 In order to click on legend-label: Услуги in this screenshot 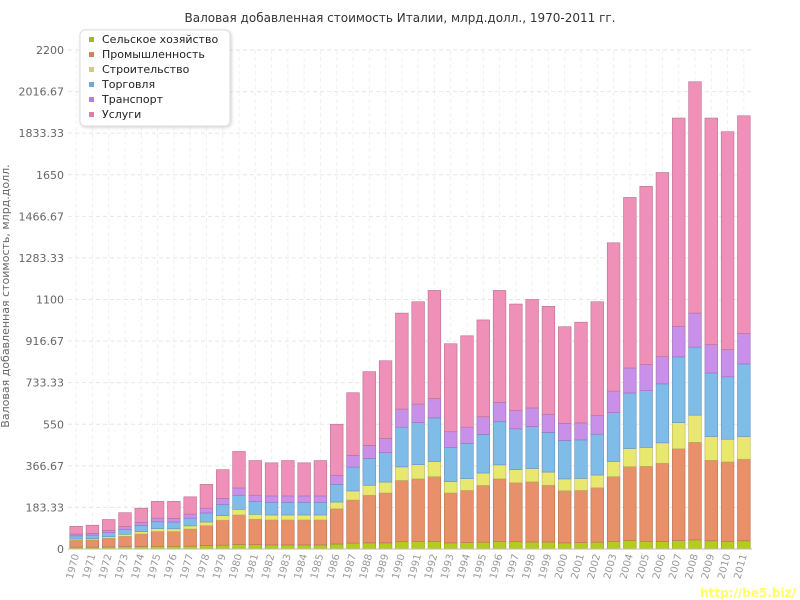, I will do `click(121, 114)`.